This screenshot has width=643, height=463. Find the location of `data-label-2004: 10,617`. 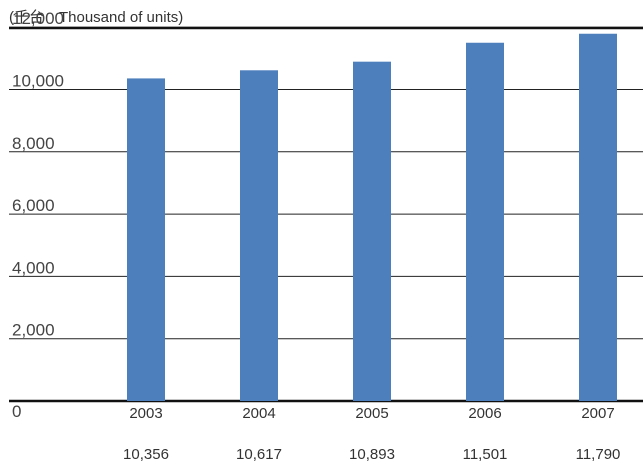

data-label-2004: 10,617 is located at coordinates (259, 454).